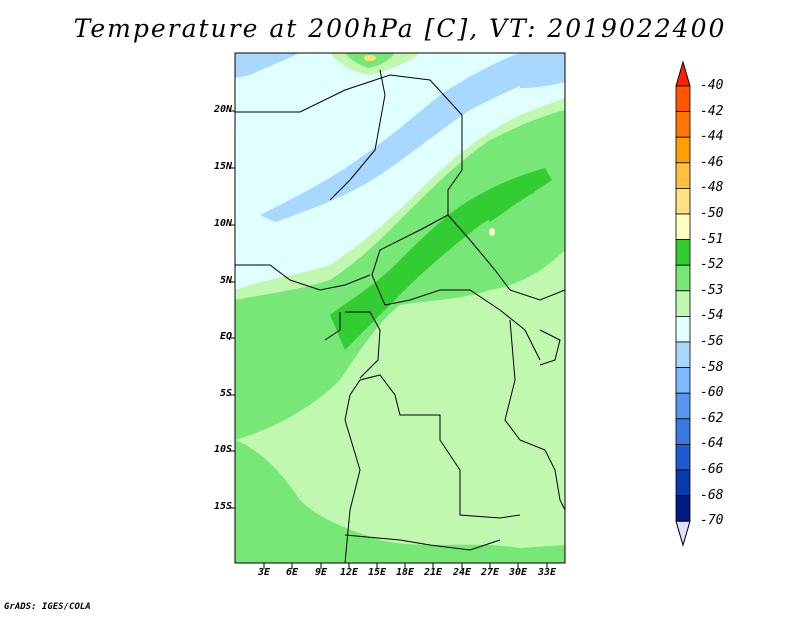 This screenshot has height=618, width=800. I want to click on lat-label: 15S, so click(222, 506).